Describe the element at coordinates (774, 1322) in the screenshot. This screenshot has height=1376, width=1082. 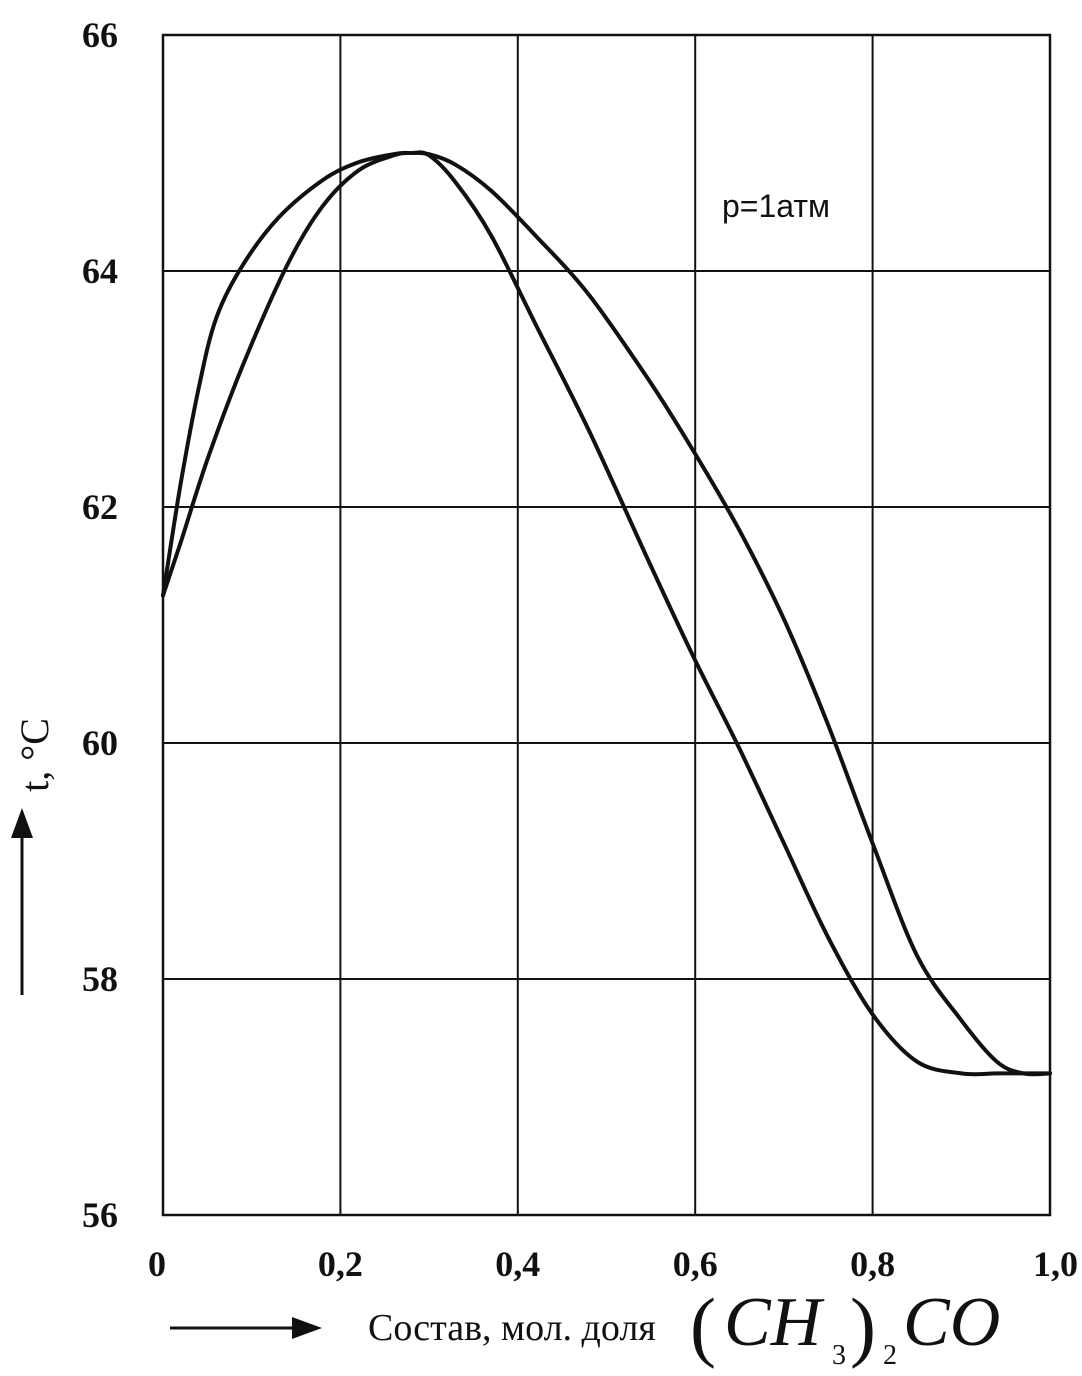
I see `formula-ch: CH` at that location.